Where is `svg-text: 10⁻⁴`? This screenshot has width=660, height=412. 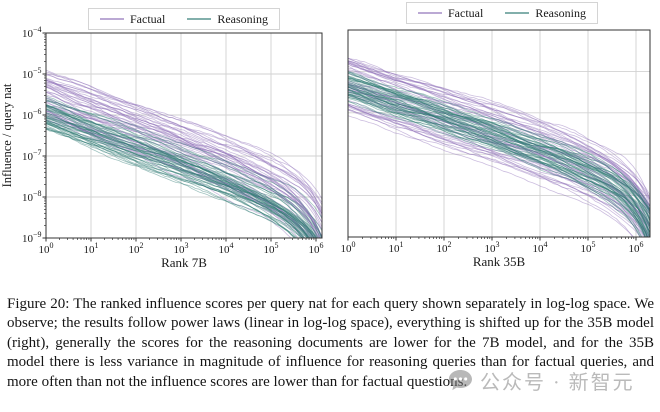
svg-text: 10⁻⁴ is located at coordinates (32, 32).